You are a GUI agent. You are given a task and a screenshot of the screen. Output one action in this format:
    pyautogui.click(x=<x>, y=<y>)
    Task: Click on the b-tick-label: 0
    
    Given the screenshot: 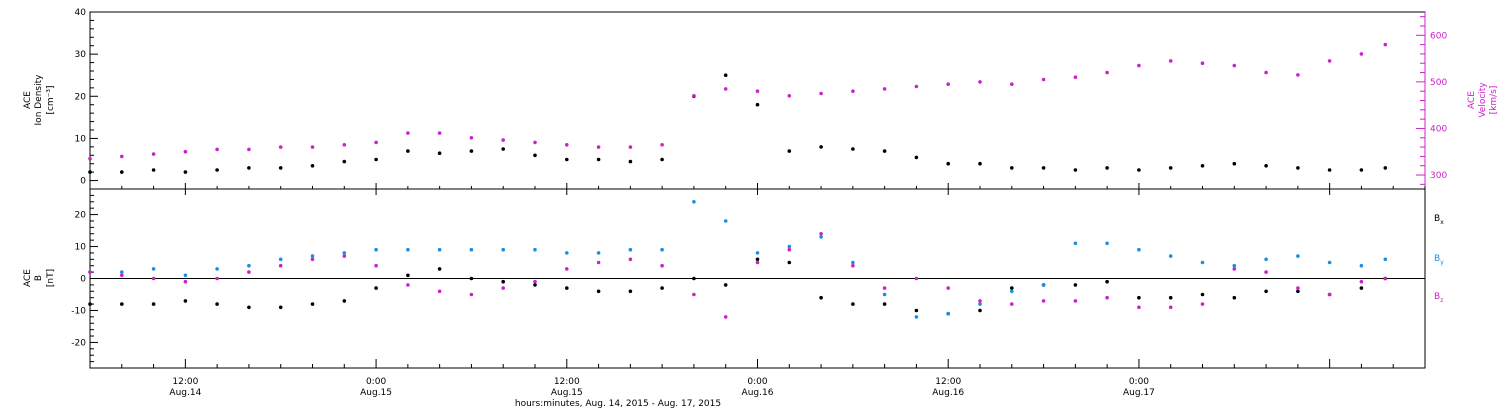 What is the action you would take?
    pyautogui.click(x=83, y=280)
    